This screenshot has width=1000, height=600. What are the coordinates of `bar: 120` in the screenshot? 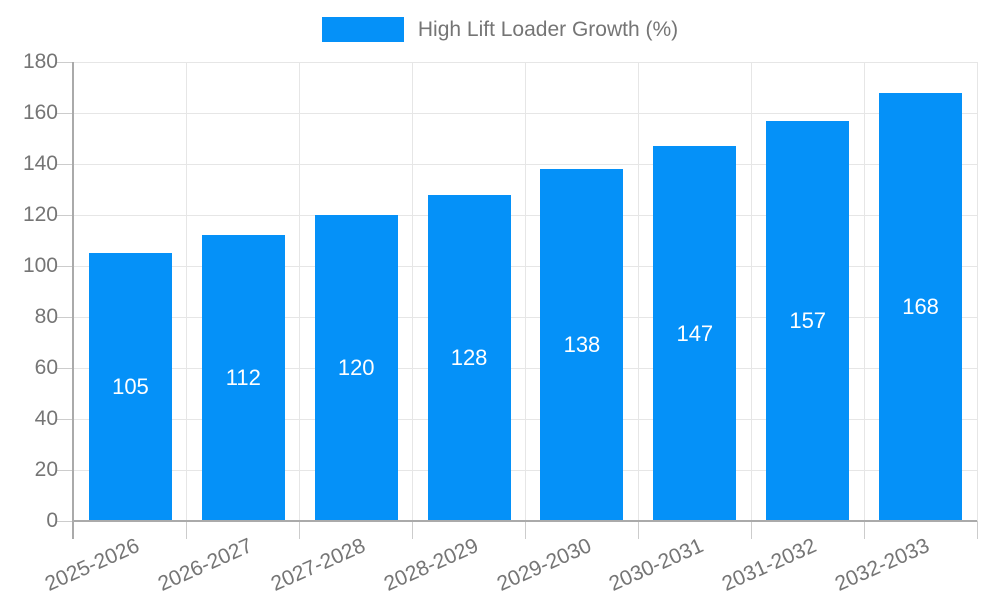 It's located at (356, 368).